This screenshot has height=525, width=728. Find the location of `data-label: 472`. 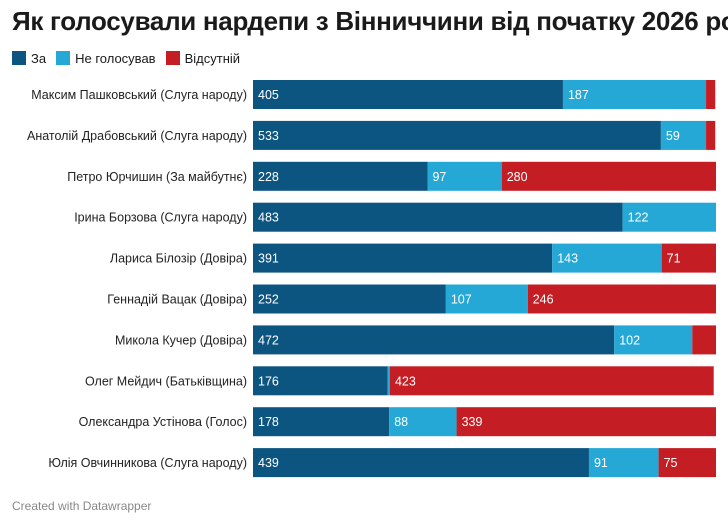

data-label: 472 is located at coordinates (268, 340).